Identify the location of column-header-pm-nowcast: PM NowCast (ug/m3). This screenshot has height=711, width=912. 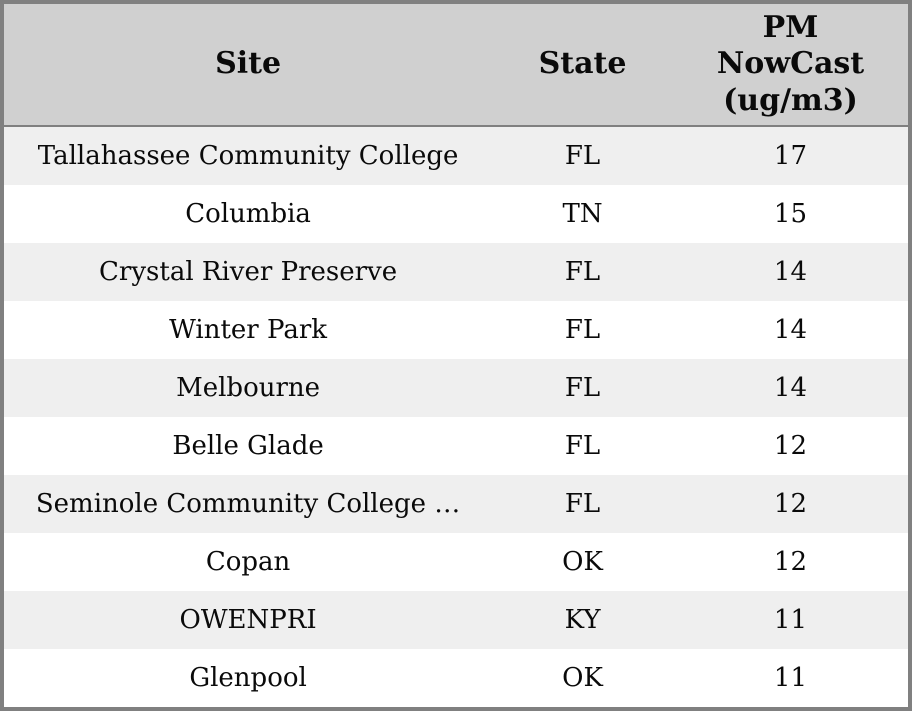
(790, 65).